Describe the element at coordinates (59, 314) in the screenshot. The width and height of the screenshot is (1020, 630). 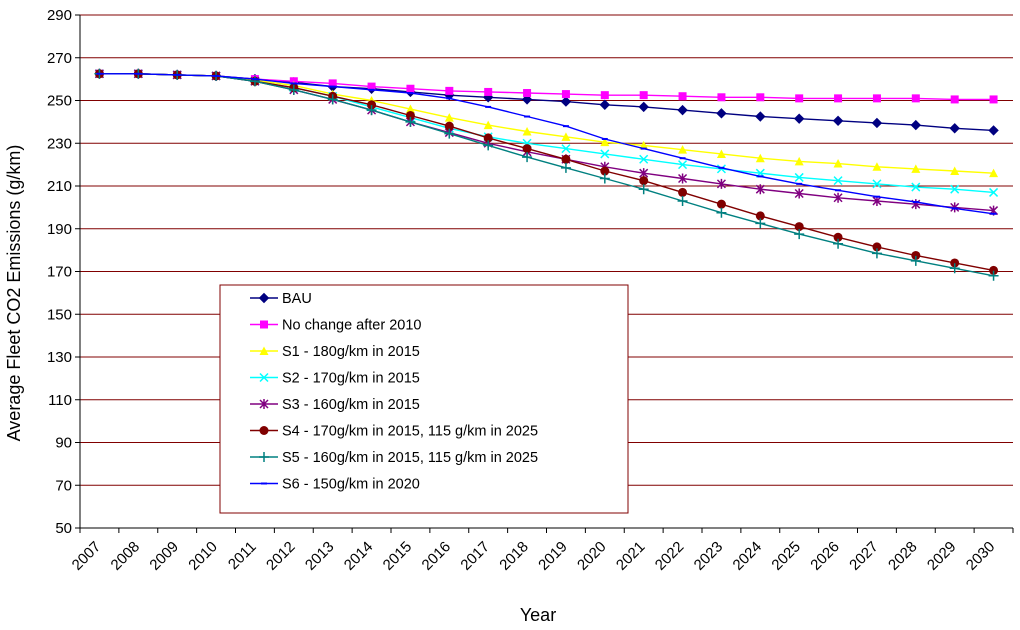
I see `y-tick-label: 150` at that location.